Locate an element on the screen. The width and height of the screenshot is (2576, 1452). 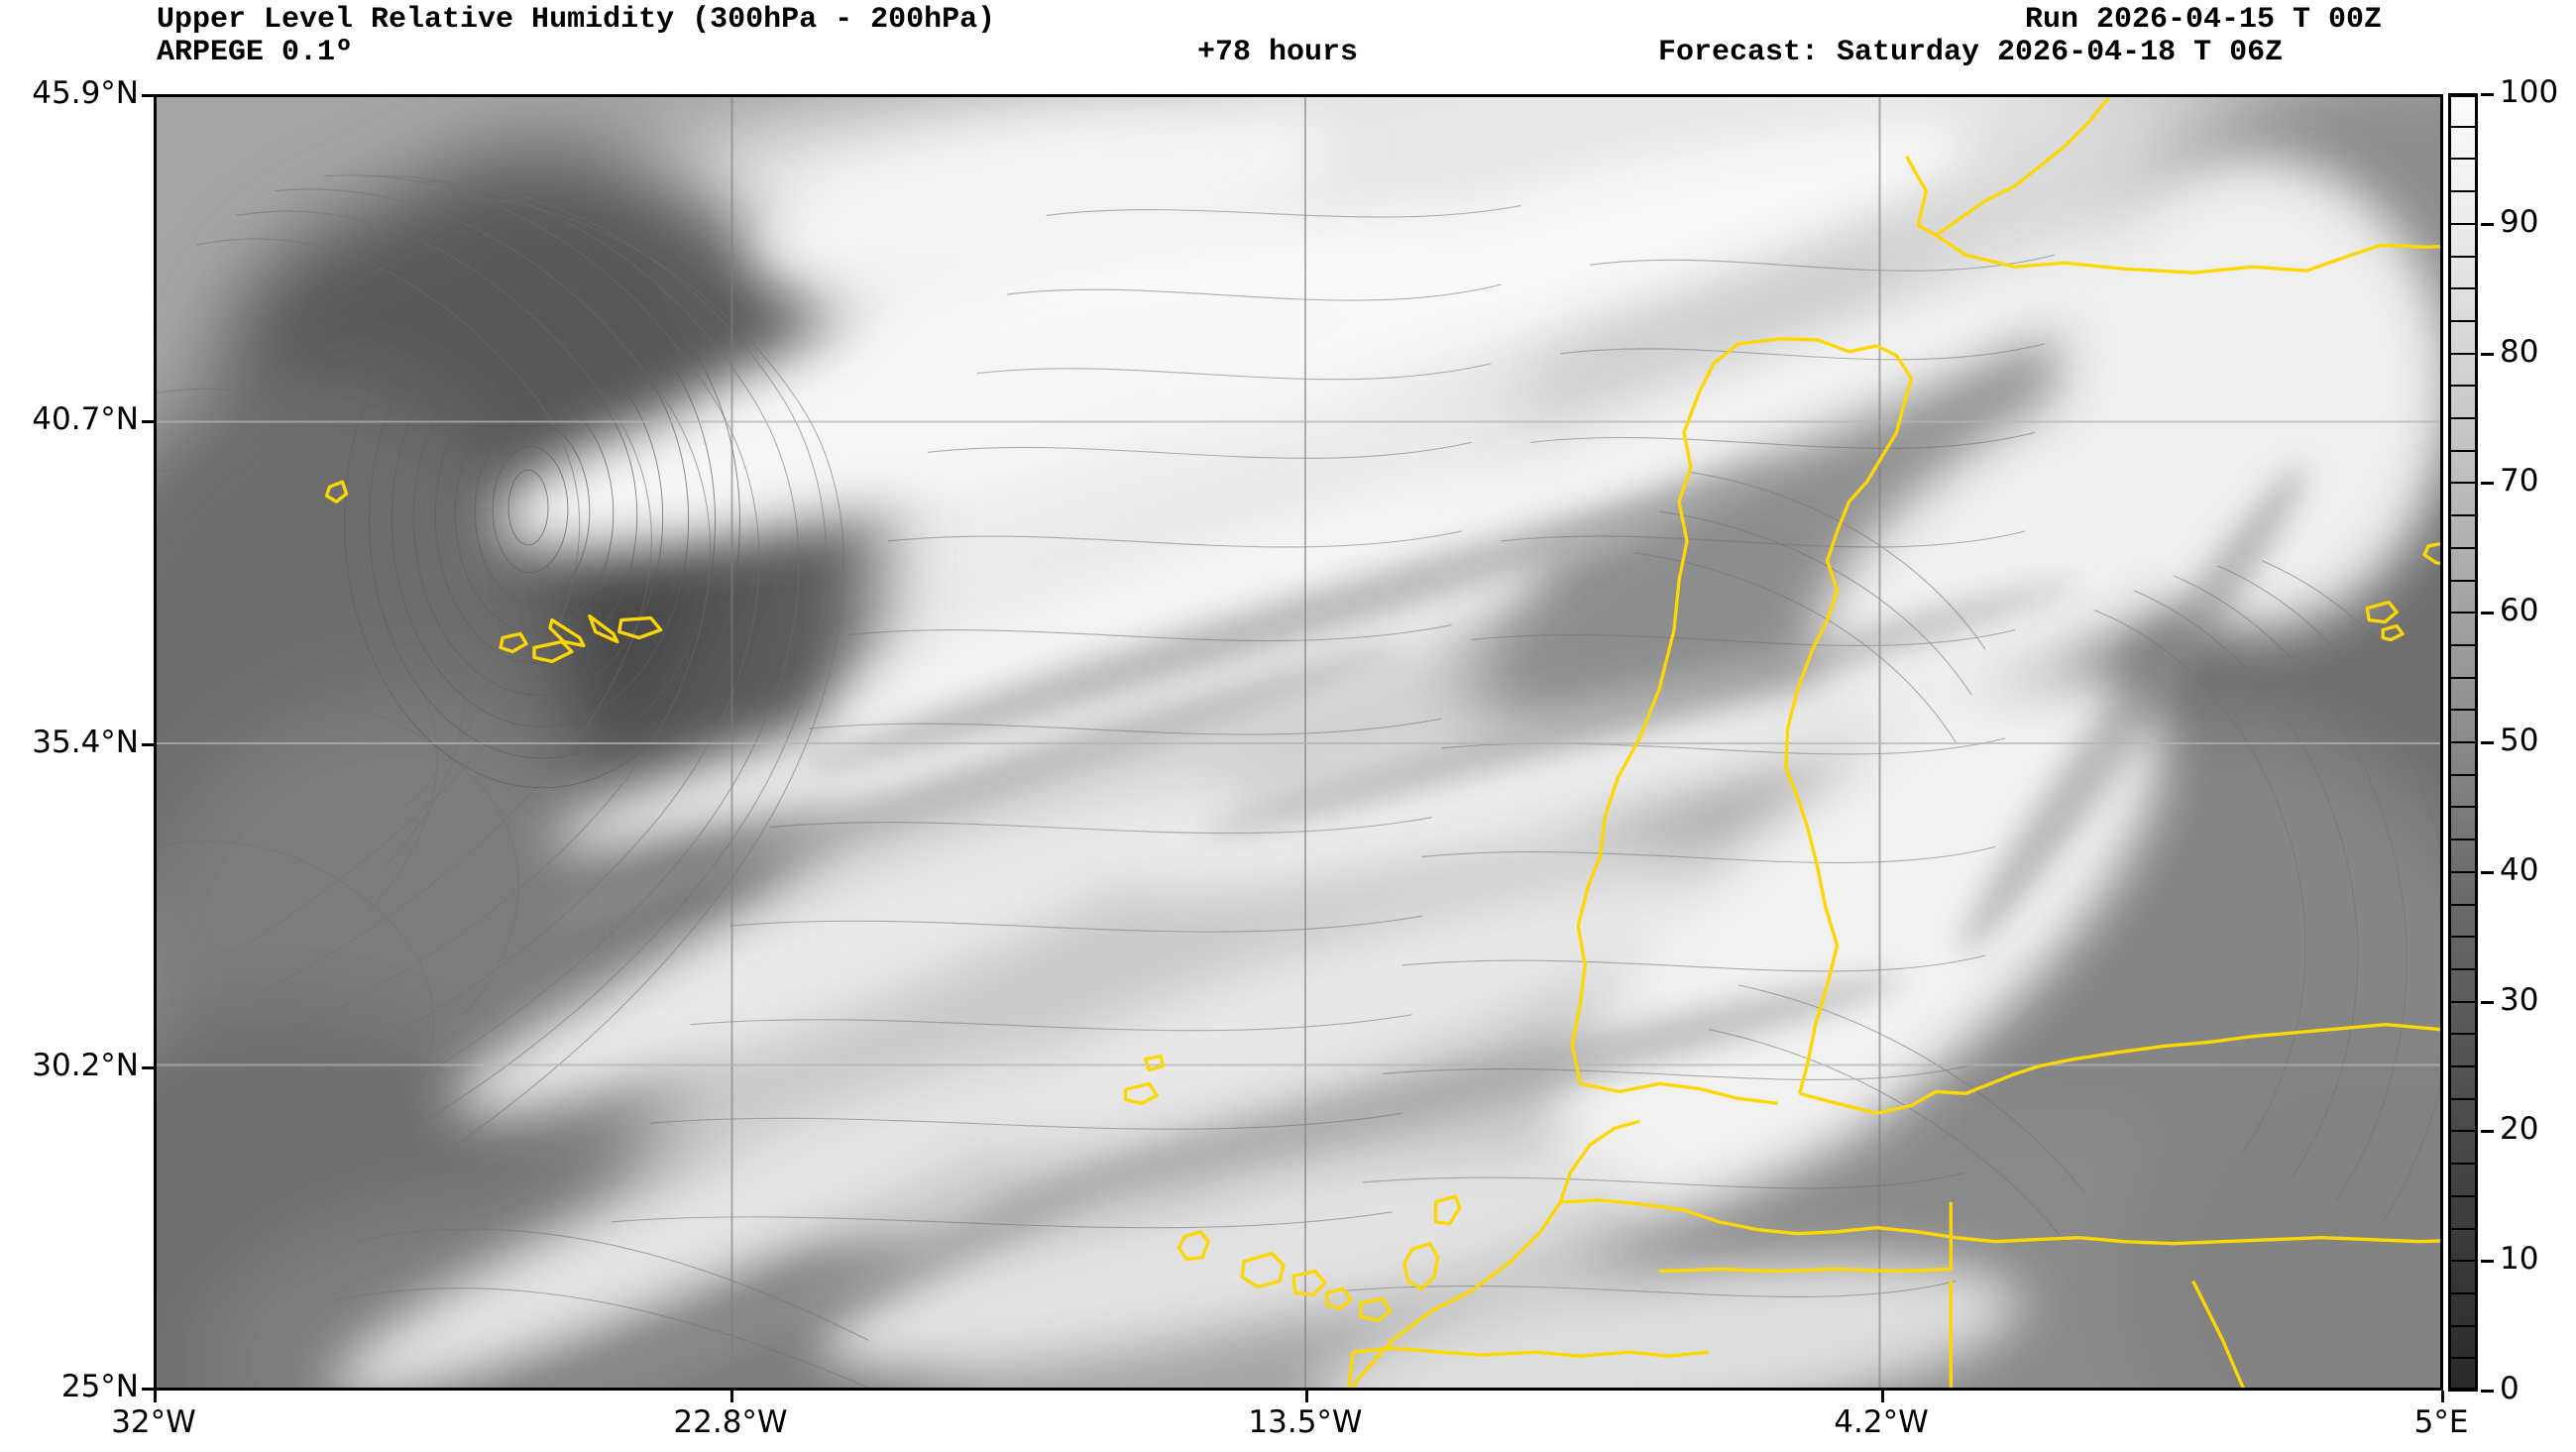
ytick-label-25: 25°N is located at coordinates (99, 1386).